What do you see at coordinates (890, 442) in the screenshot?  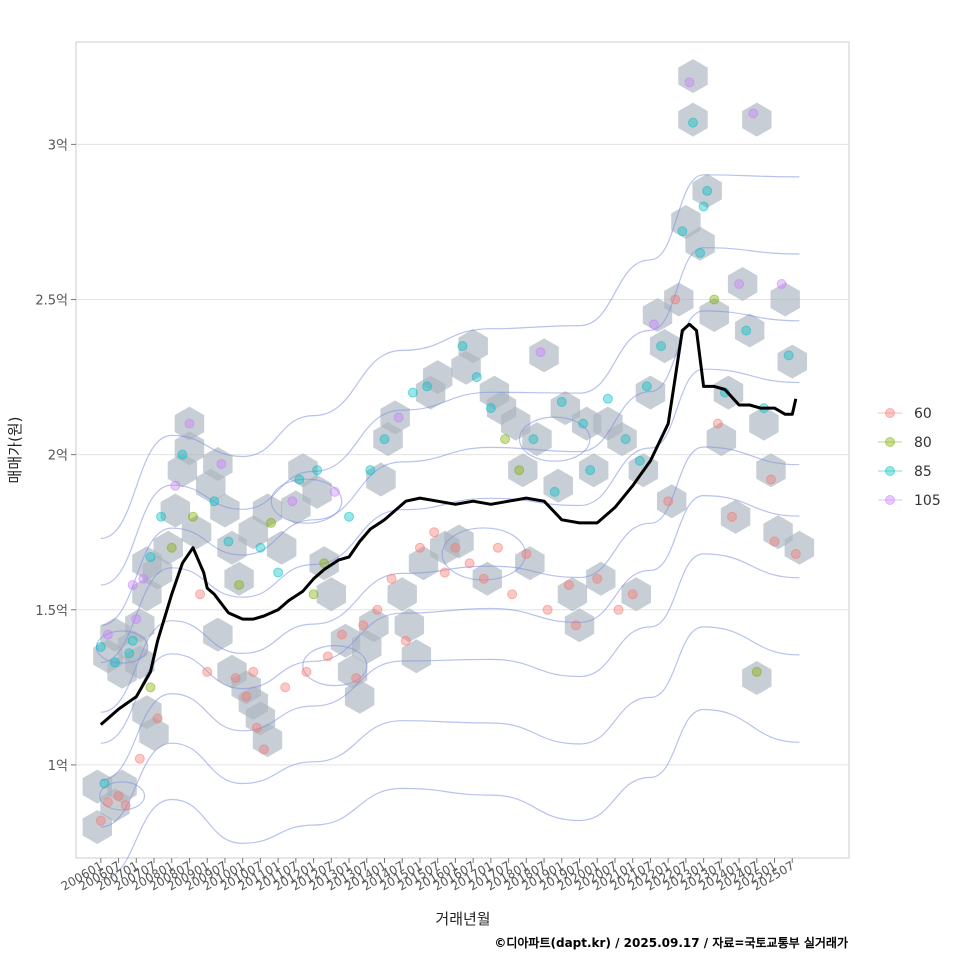 I see `legend-key-point` at bounding box center [890, 442].